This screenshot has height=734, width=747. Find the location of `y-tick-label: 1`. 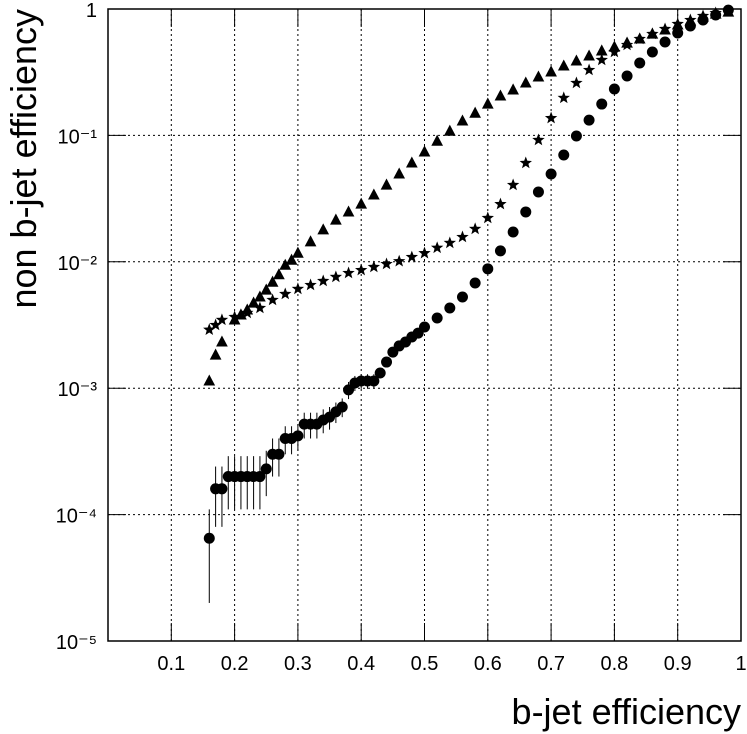

y-tick-label: 1 is located at coordinates (91, 11).